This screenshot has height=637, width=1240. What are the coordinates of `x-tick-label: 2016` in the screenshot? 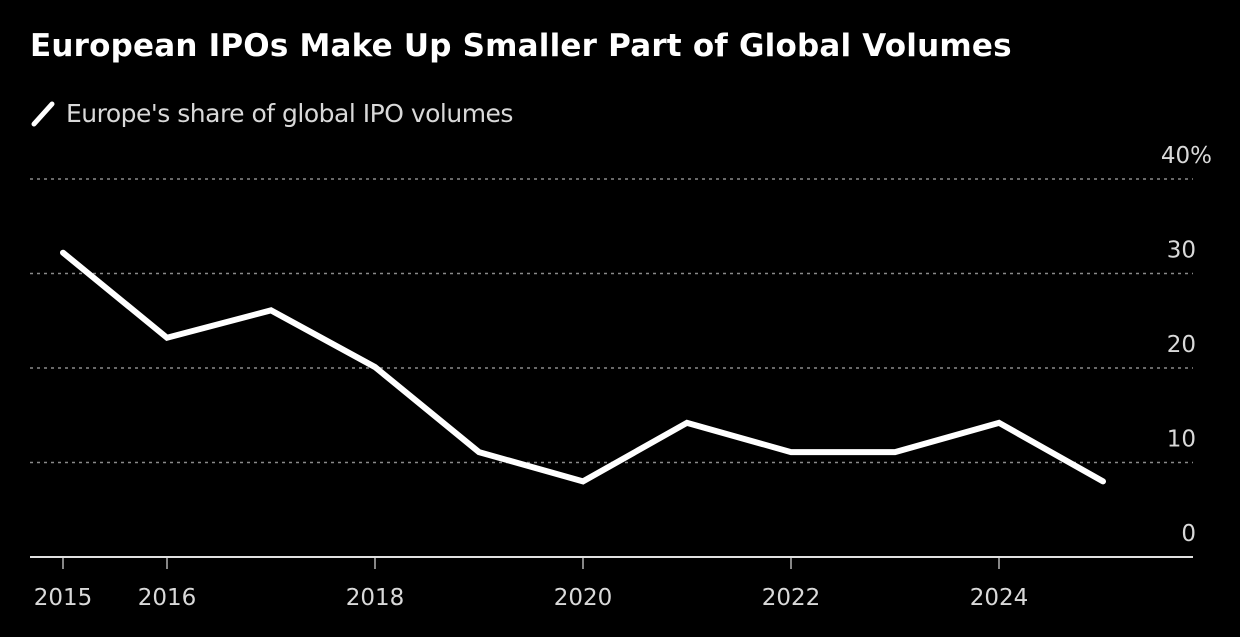 It's located at (167, 598).